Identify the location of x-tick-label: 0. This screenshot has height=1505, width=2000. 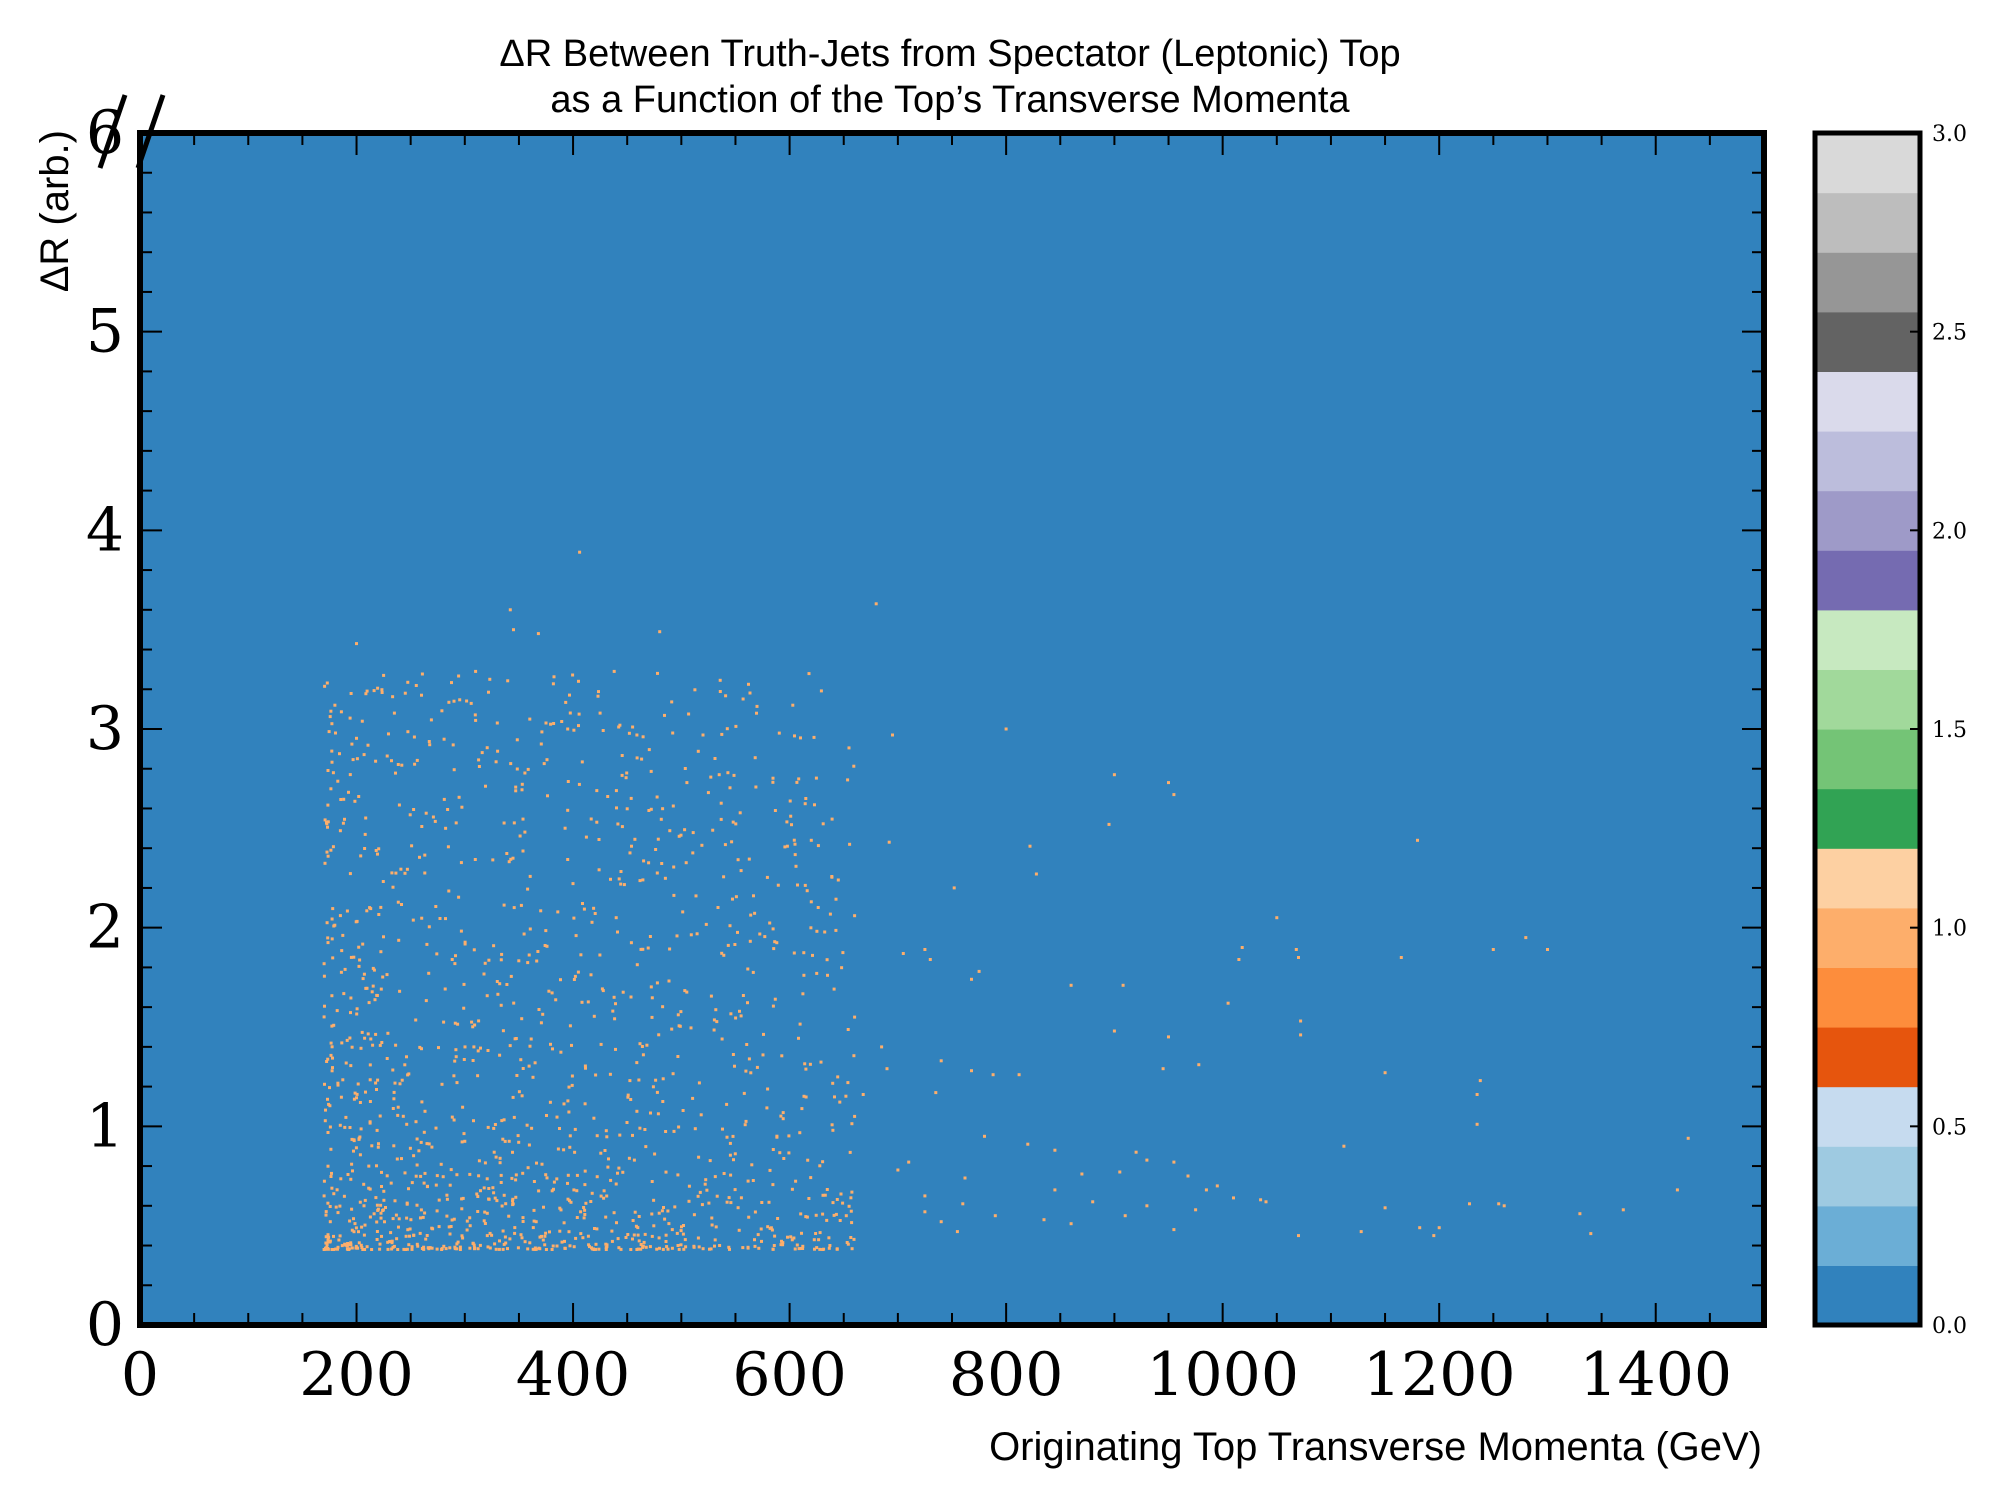
(140, 1375).